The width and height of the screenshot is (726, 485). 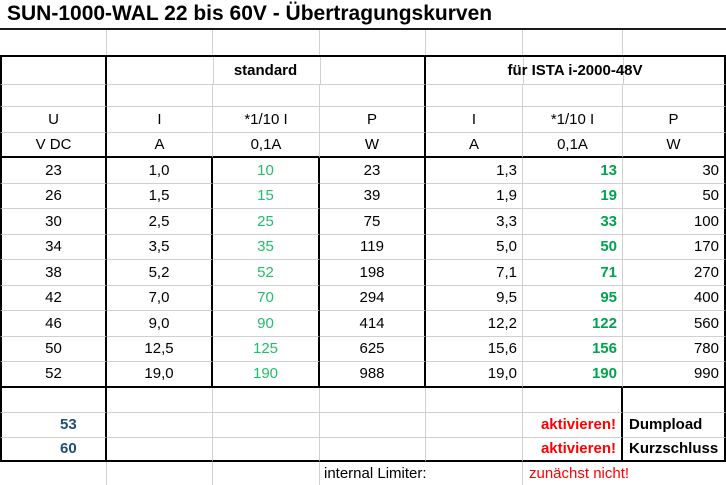 I want to click on data-cell: 1,3, so click(x=474, y=171).